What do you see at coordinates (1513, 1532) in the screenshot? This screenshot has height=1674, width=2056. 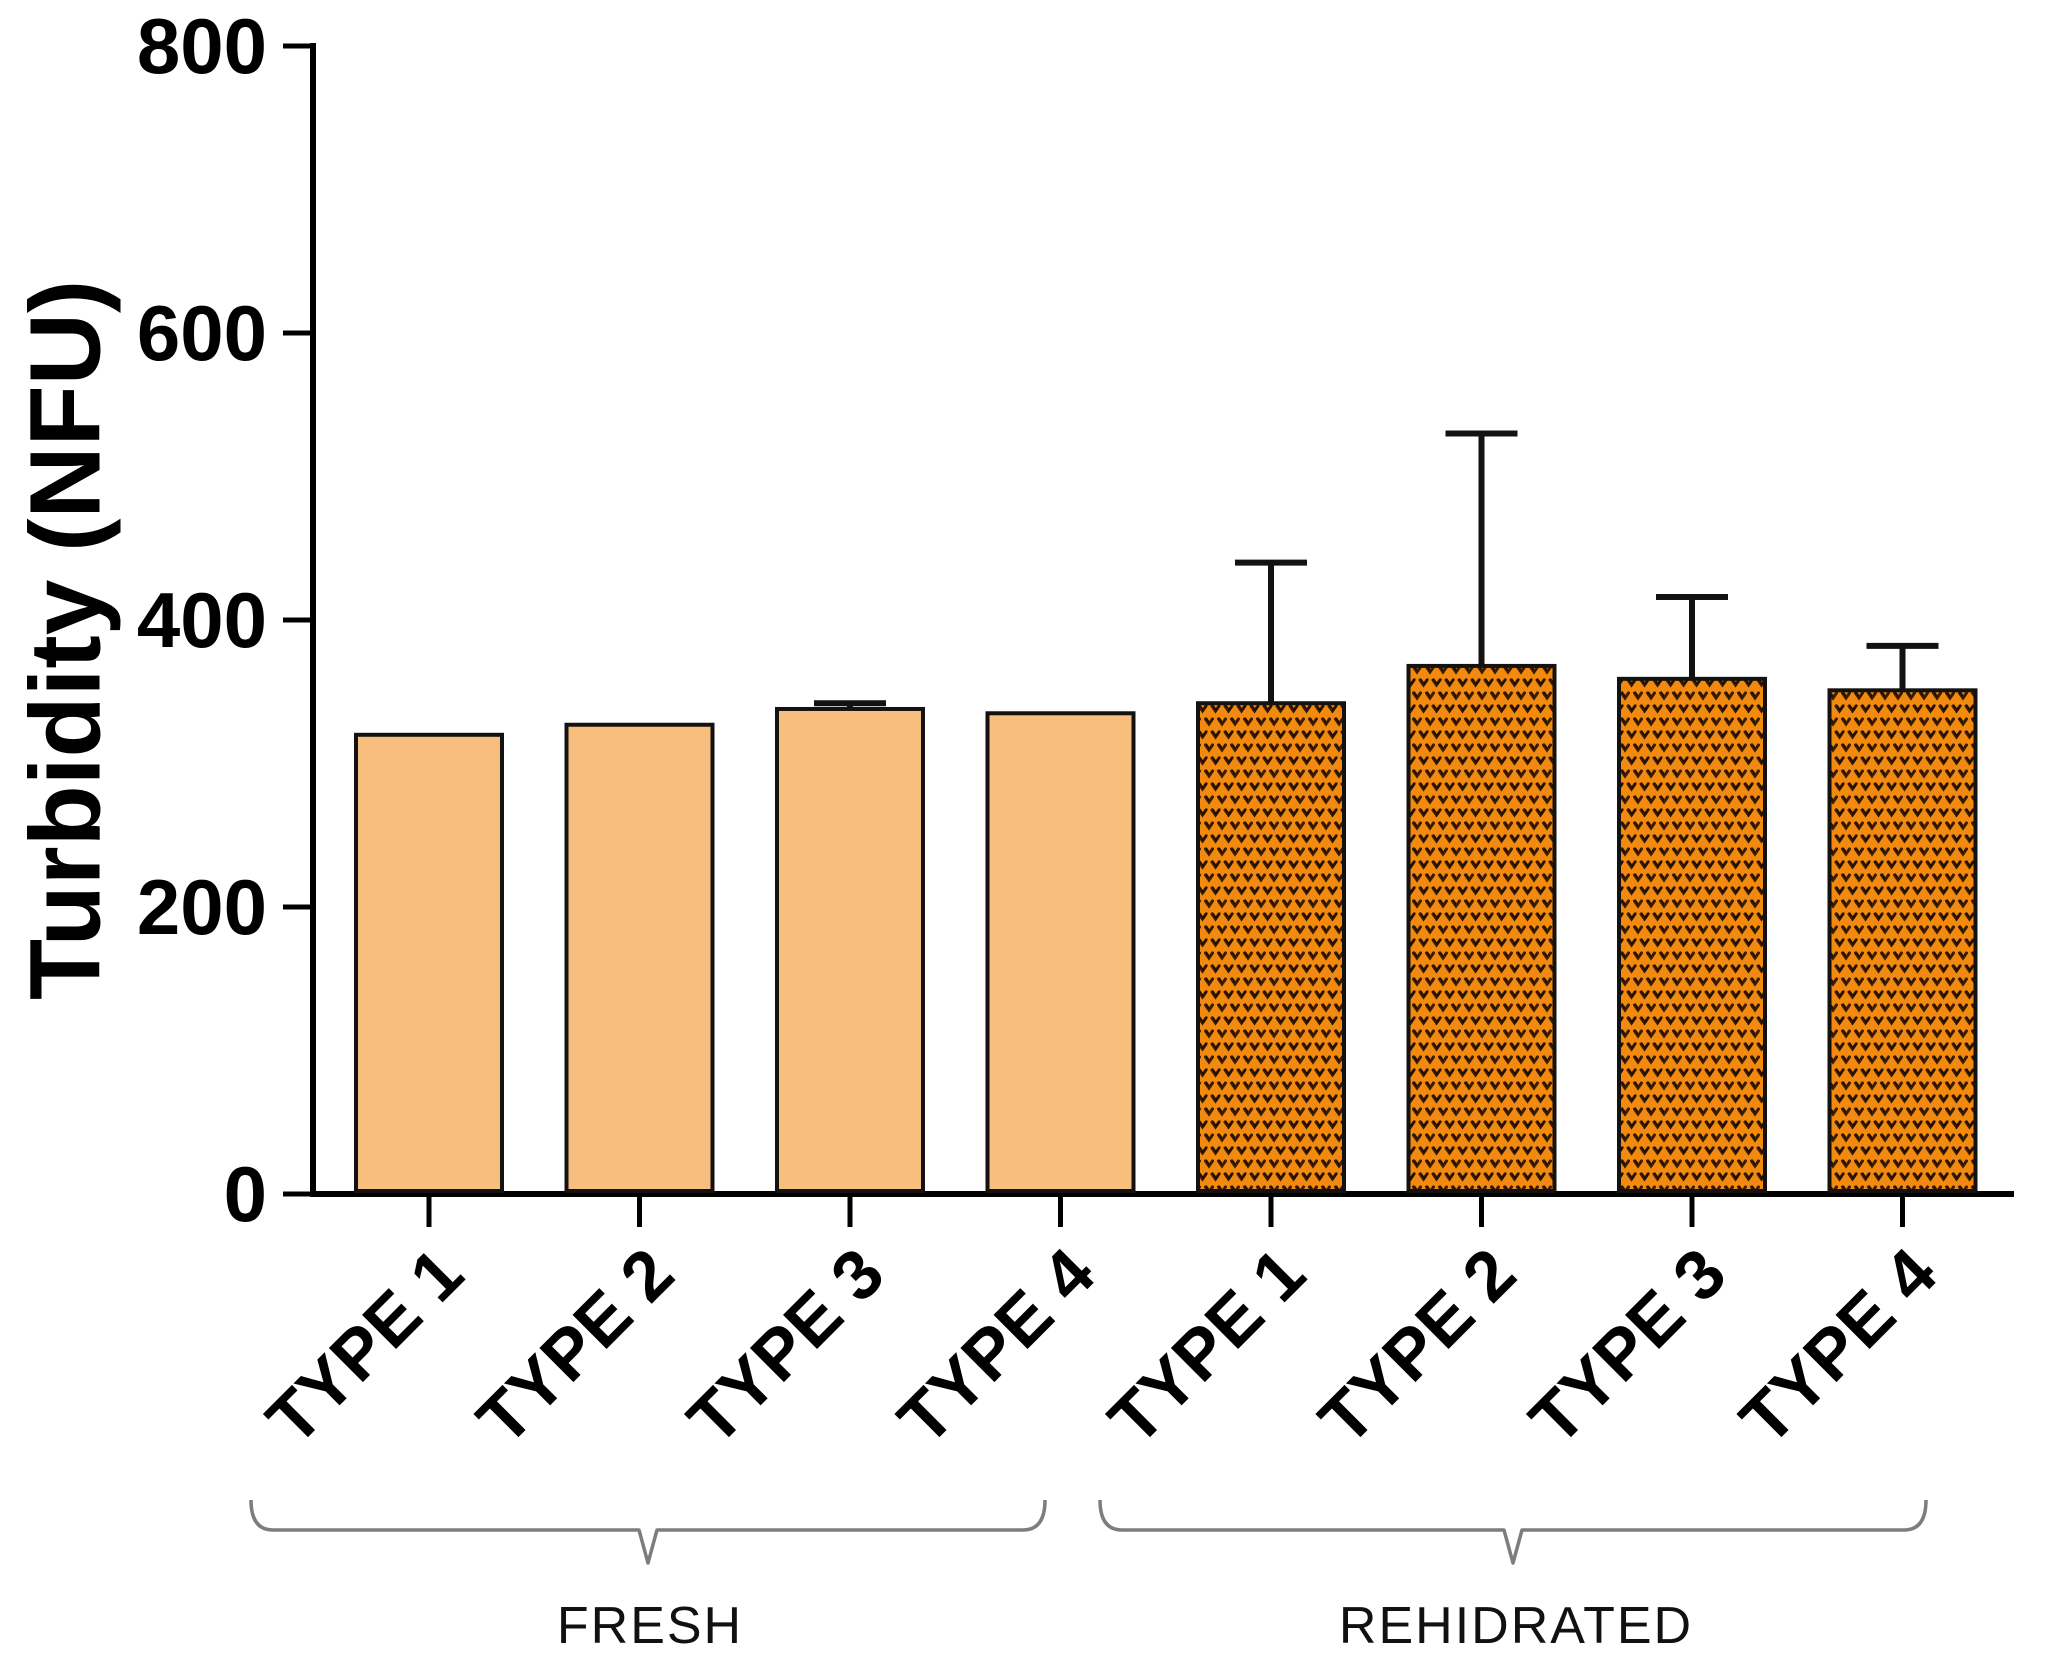 I see `rehidrated-group-bracket` at bounding box center [1513, 1532].